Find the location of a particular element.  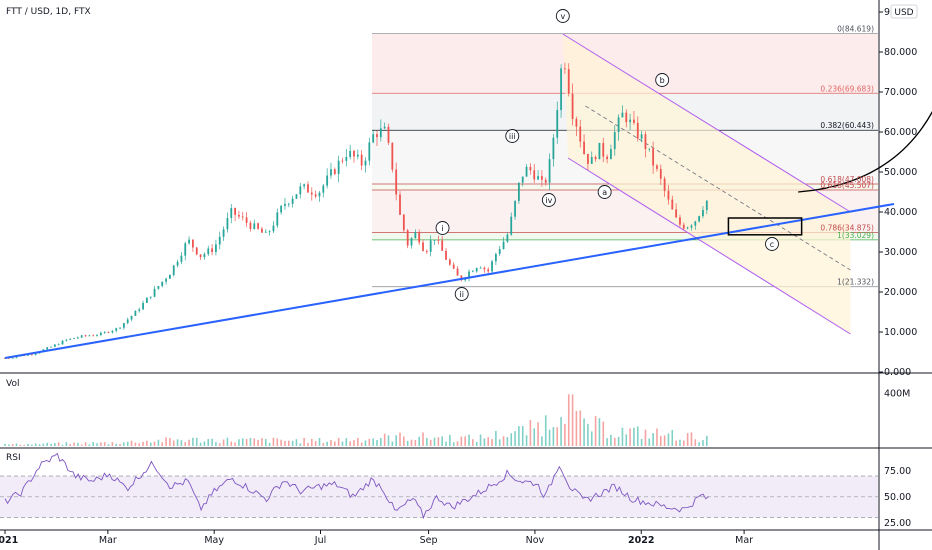

price-tick-label: 60.000 is located at coordinates (900, 132).